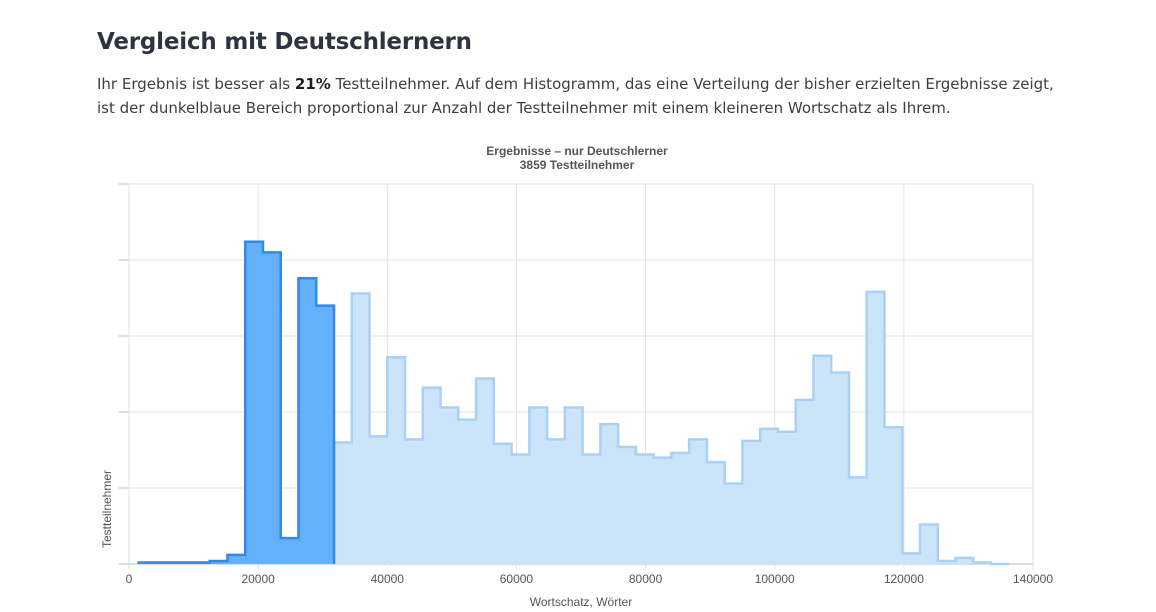  I want to click on highlighted-outline, so click(236, 402).